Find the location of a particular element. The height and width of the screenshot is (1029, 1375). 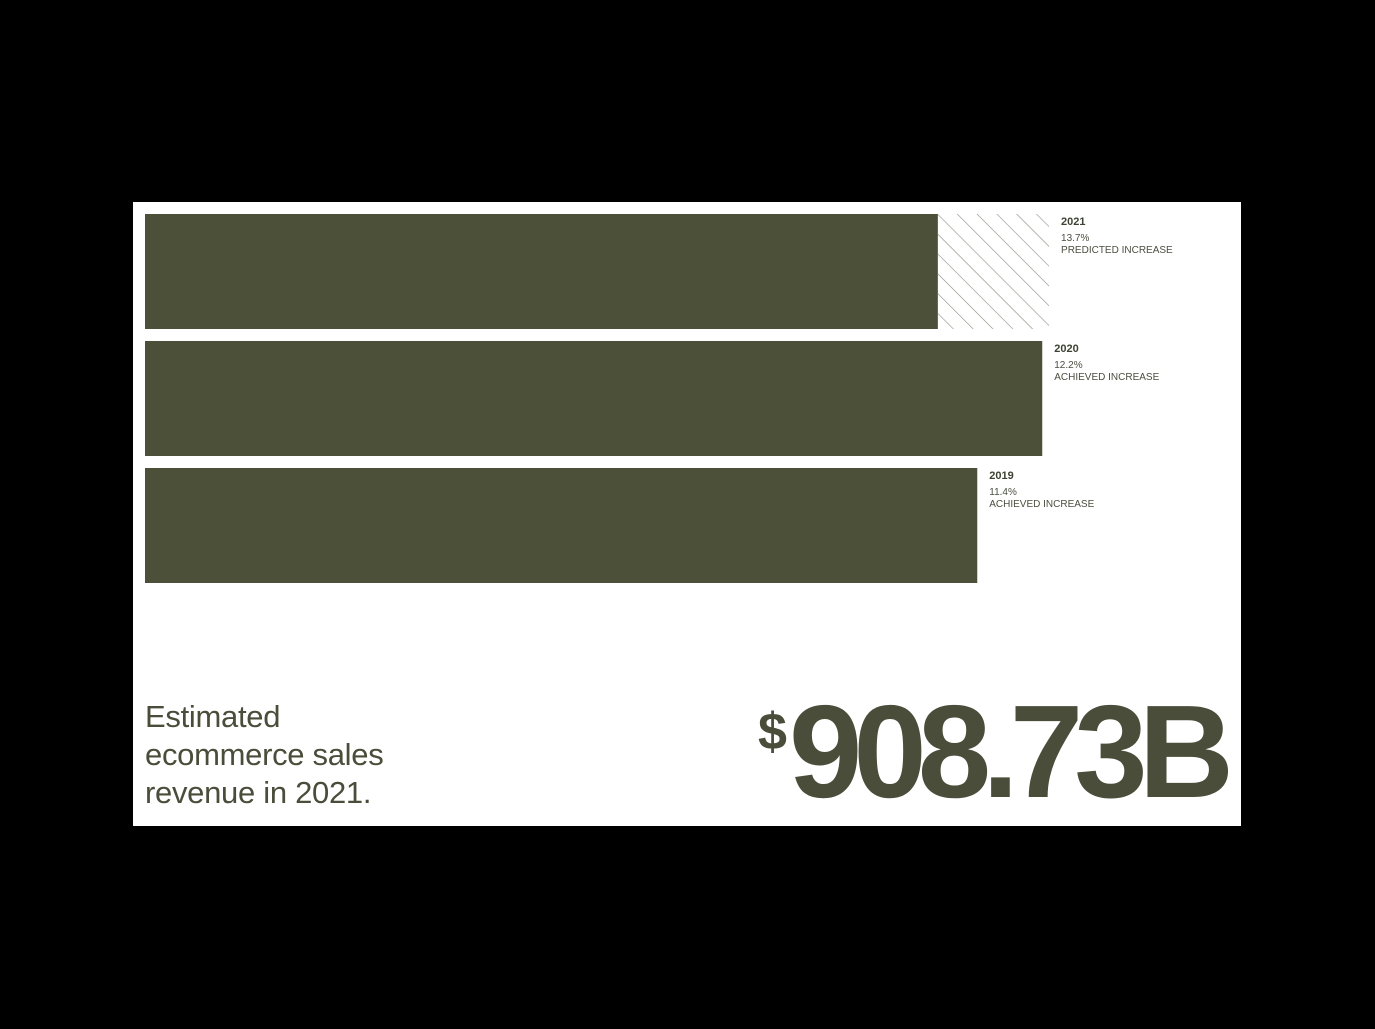

bar-label-pct-2021: 13.7% is located at coordinates (1075, 238).